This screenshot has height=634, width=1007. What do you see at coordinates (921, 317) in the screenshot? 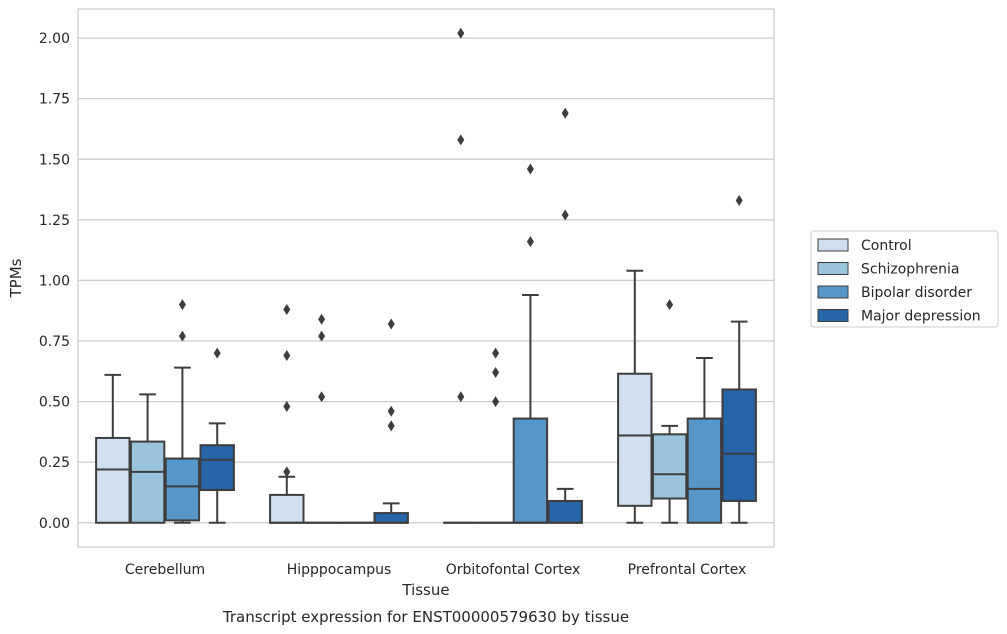
I see `legend-entry: Major depression` at bounding box center [921, 317].